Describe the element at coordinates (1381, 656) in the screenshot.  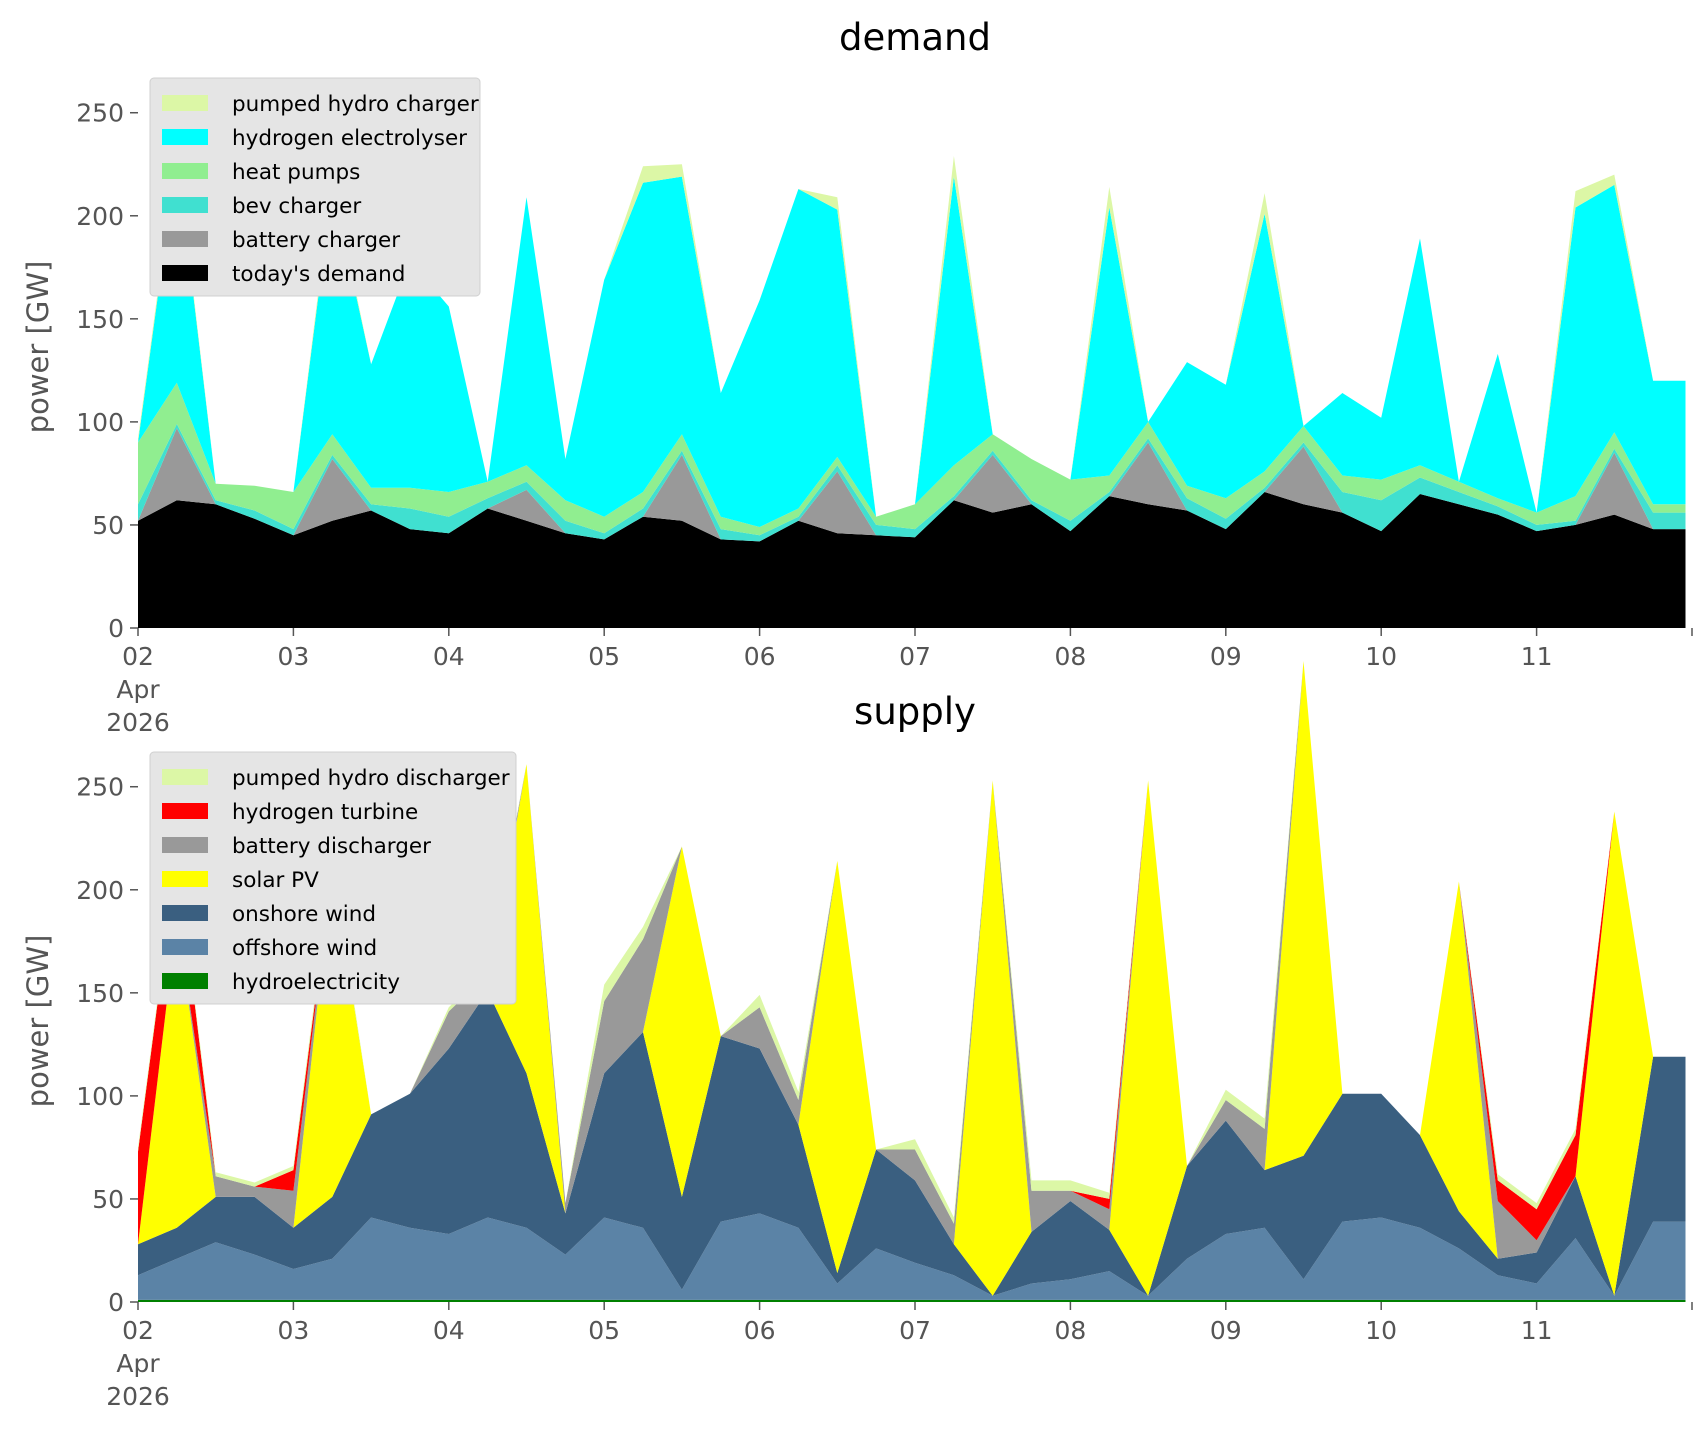
I see `demand-x-tick-label: 10` at that location.